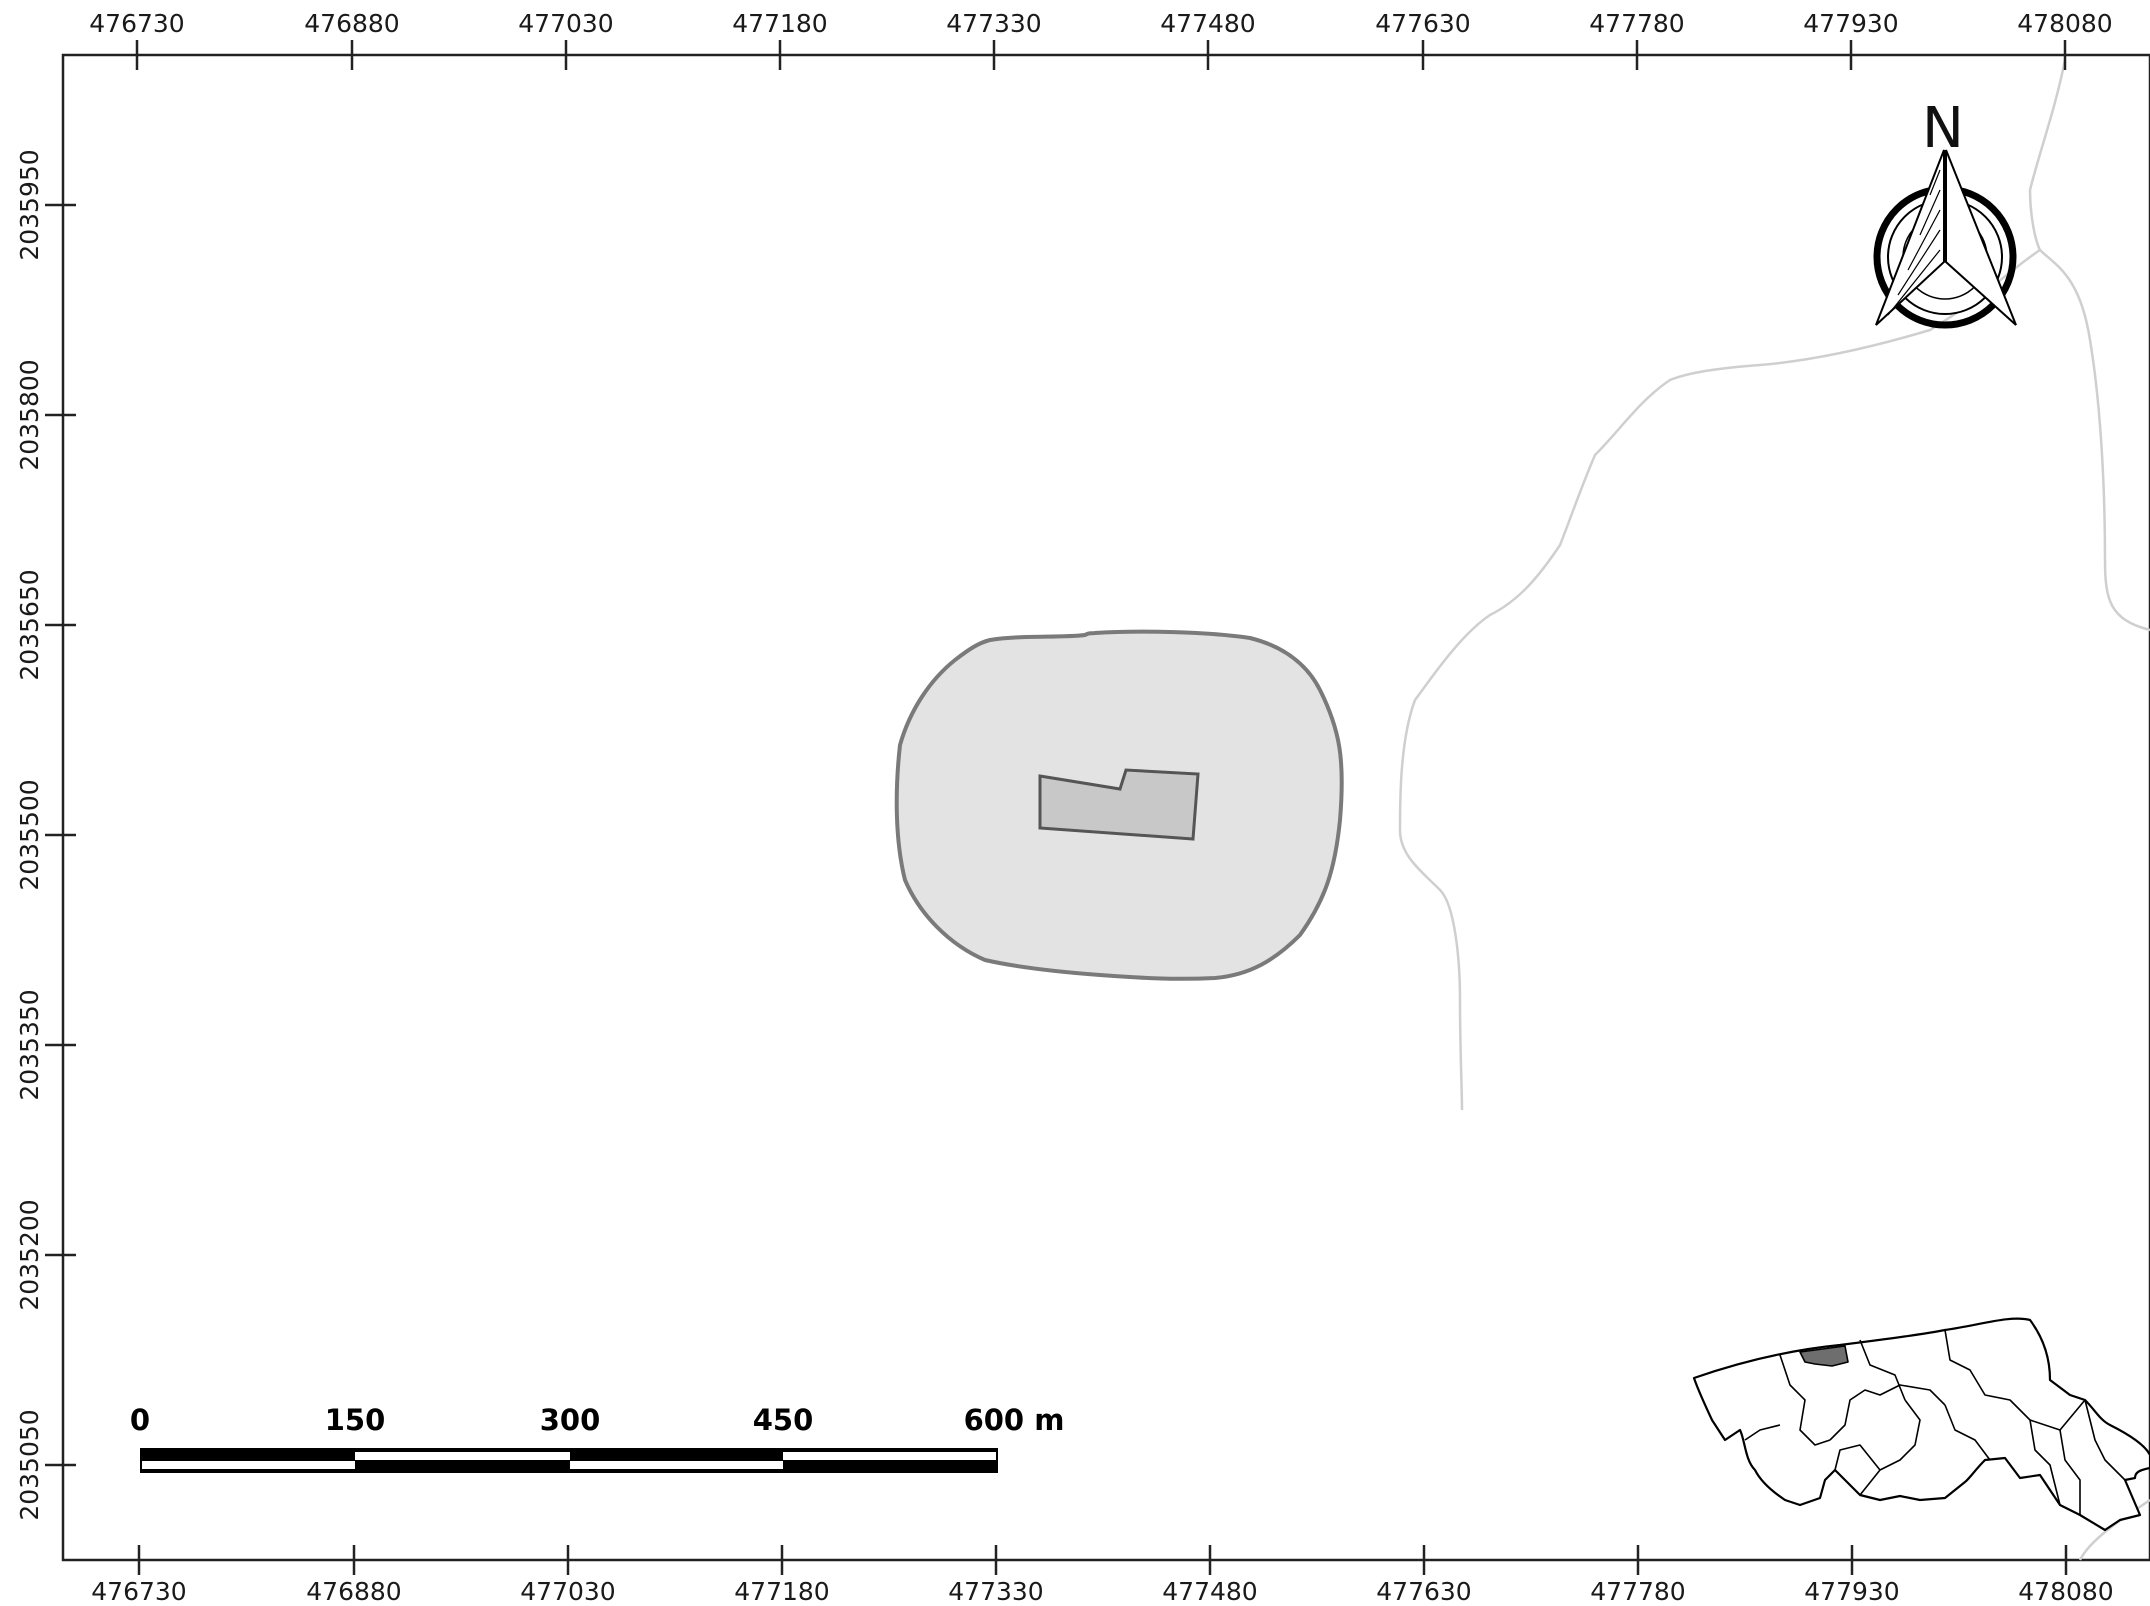 Image resolution: width=2150 pixels, height=1606 pixels. Describe the element at coordinates (1119, 804) in the screenshot. I see `site-parcel` at that location.